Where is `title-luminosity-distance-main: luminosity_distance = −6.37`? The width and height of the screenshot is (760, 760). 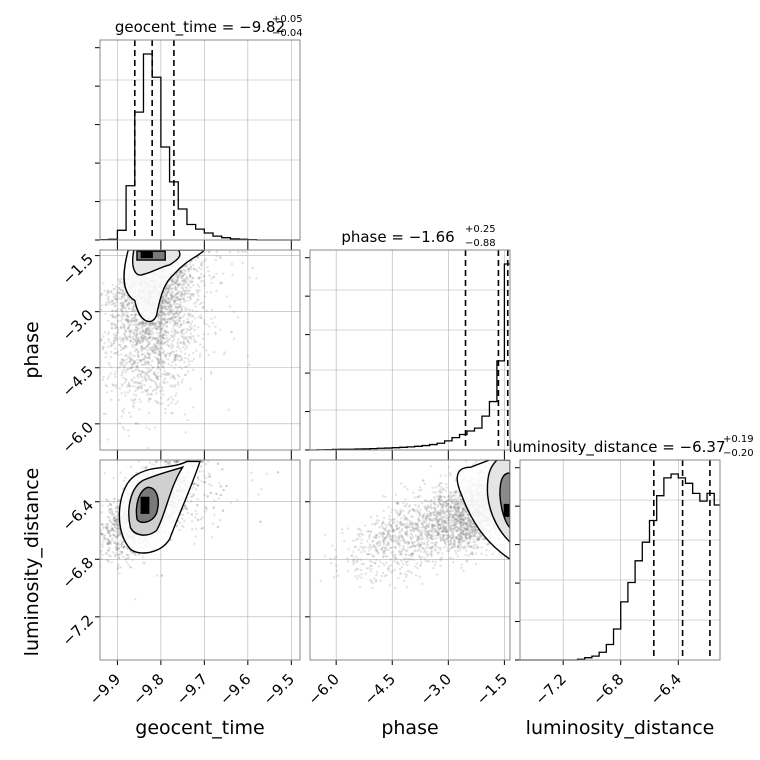 title-luminosity-distance-main: luminosity_distance = −6.37 is located at coordinates (616, 447).